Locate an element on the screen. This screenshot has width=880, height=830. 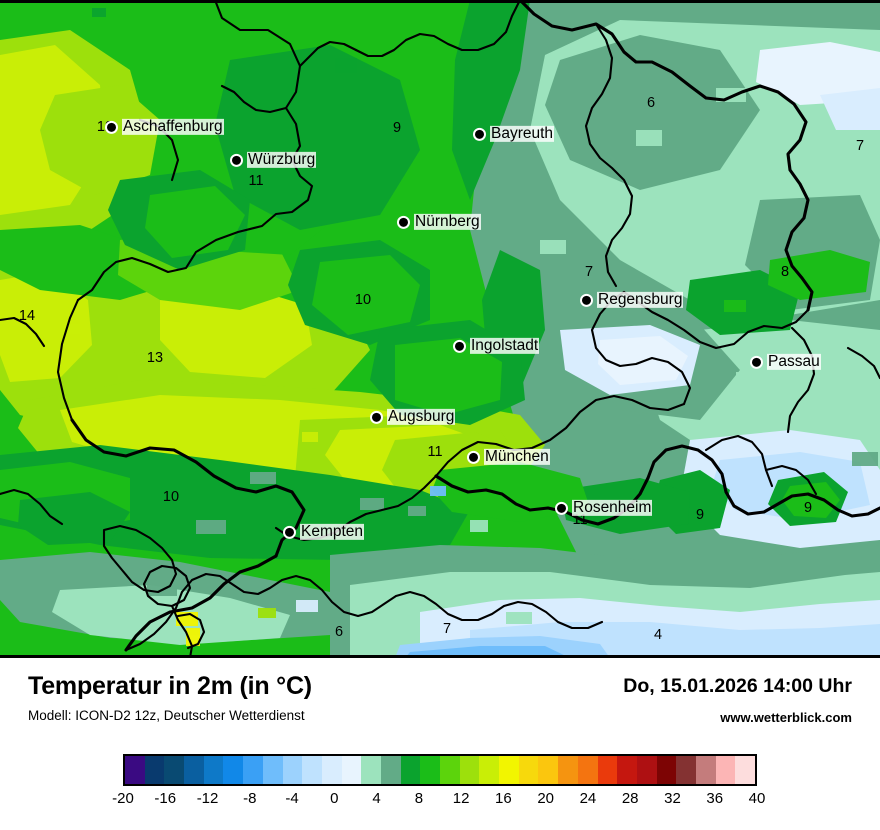
page-title: Temperatur in 2m (in °C) is located at coordinates (170, 686).